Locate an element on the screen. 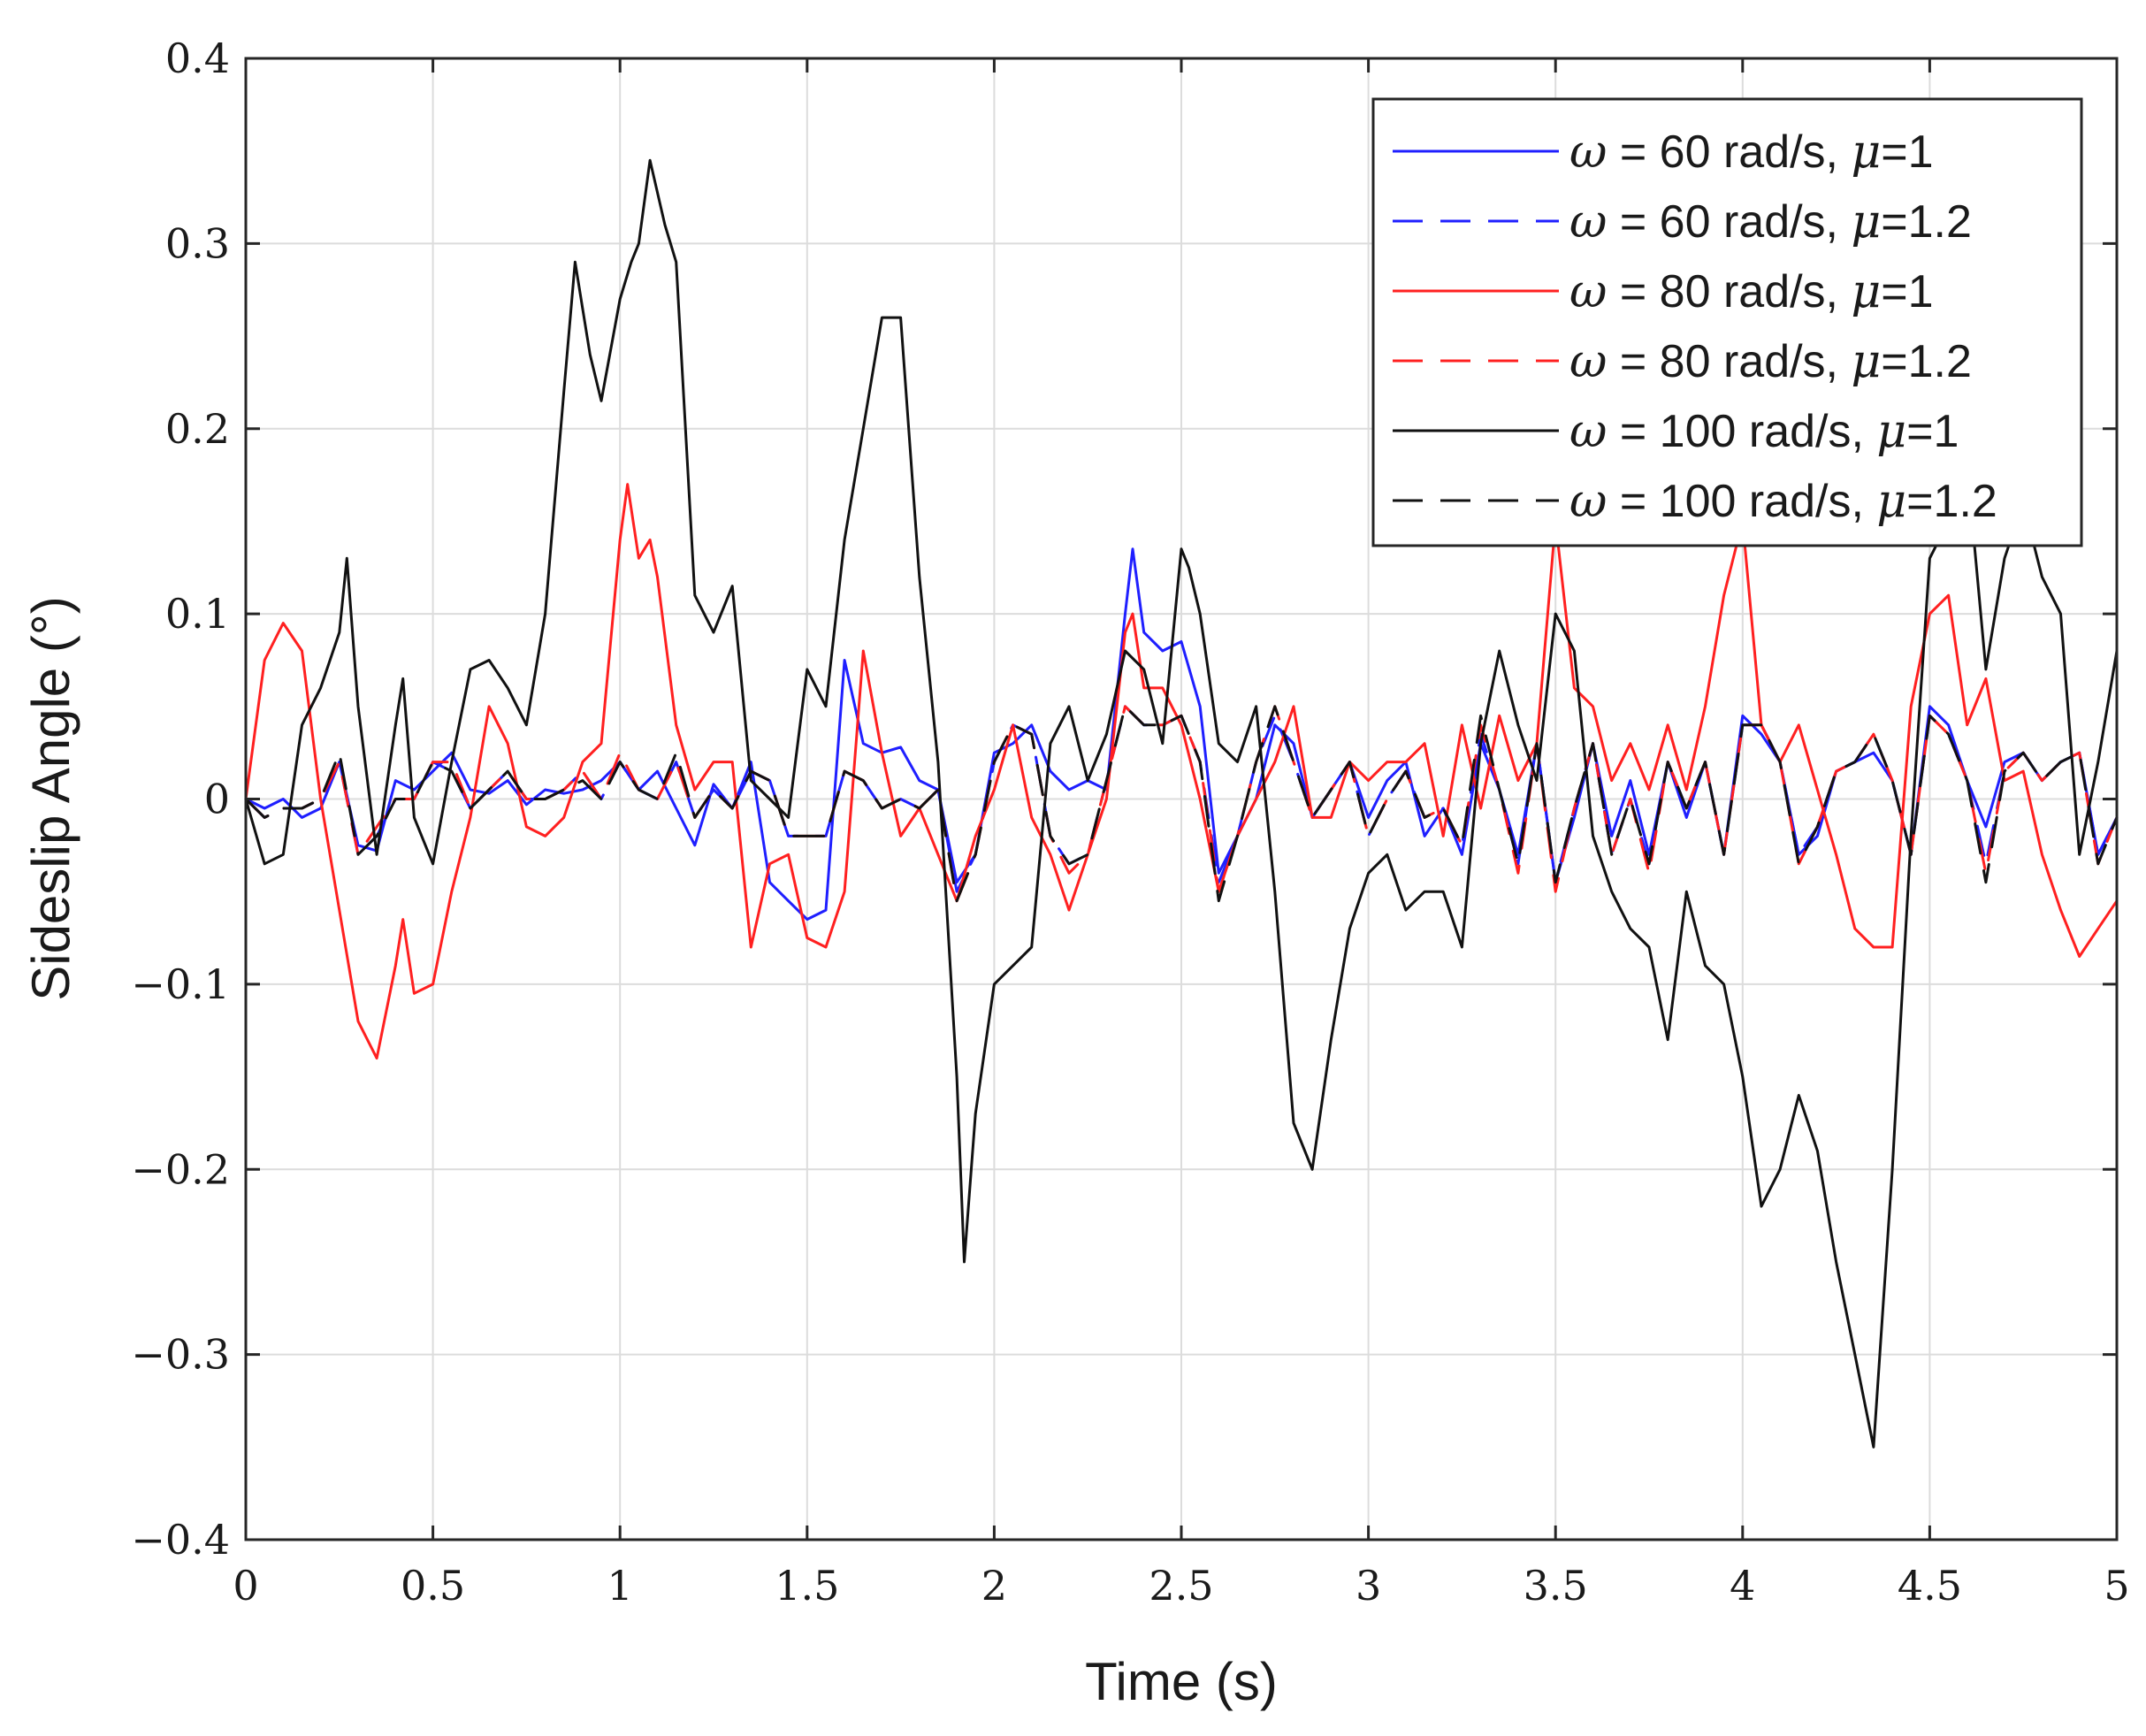  y-axis-title: Sideslip Angle (°) is located at coordinates (50, 798).